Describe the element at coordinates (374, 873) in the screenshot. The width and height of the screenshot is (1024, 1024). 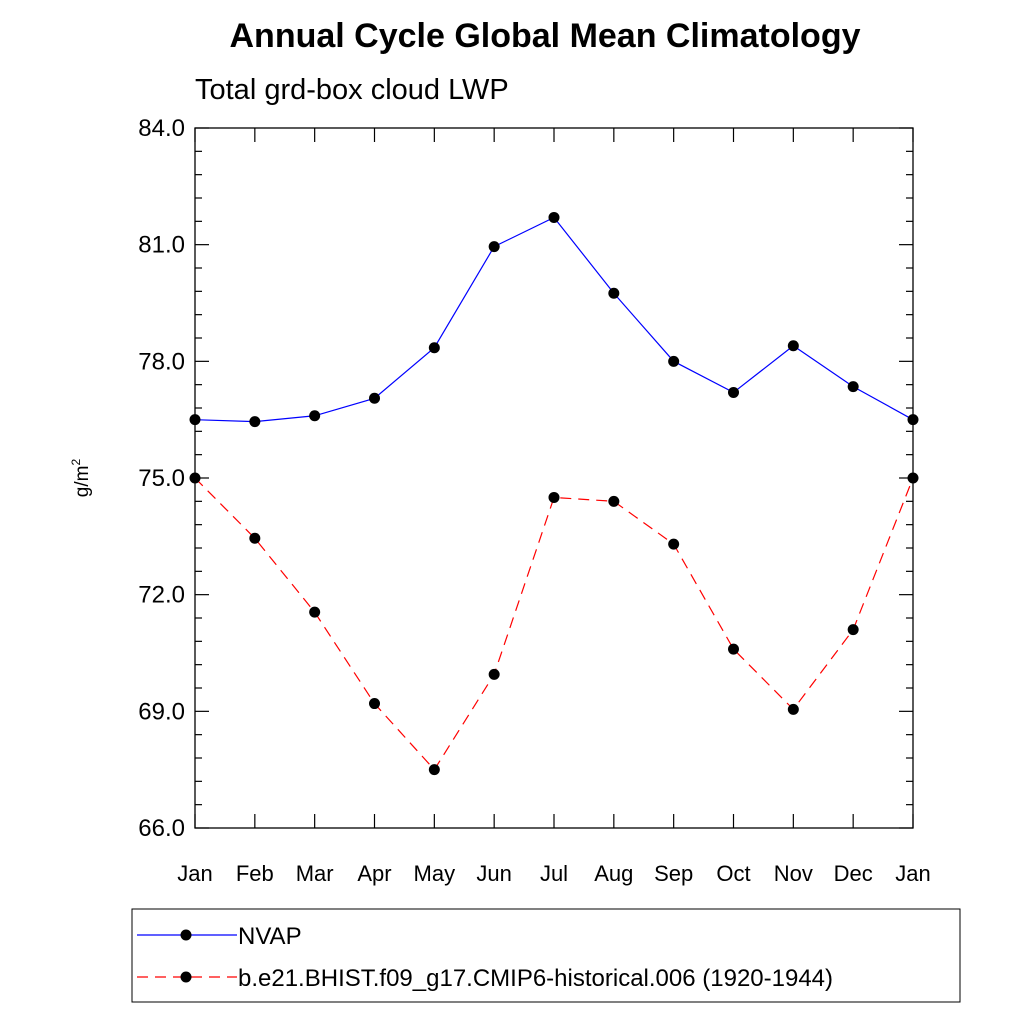
I see `x-tick-label: Apr` at that location.